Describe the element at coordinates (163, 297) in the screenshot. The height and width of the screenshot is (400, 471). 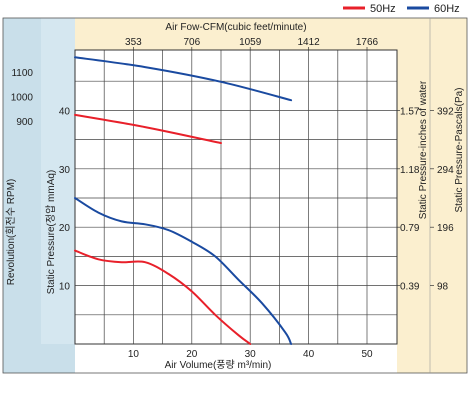
I see `series-line-pressure-50Hz` at that location.